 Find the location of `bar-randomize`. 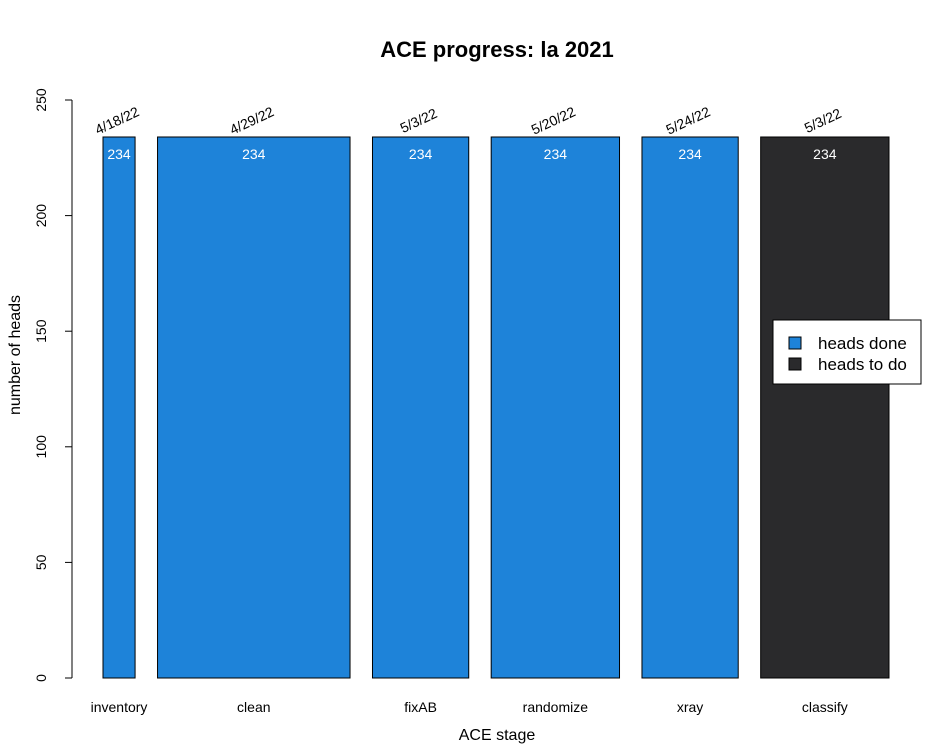

bar-randomize is located at coordinates (555, 407).